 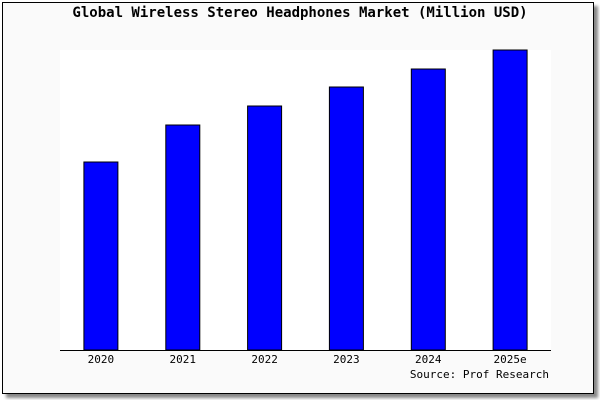 I want to click on x-tick-label: 2023, so click(x=346, y=359).